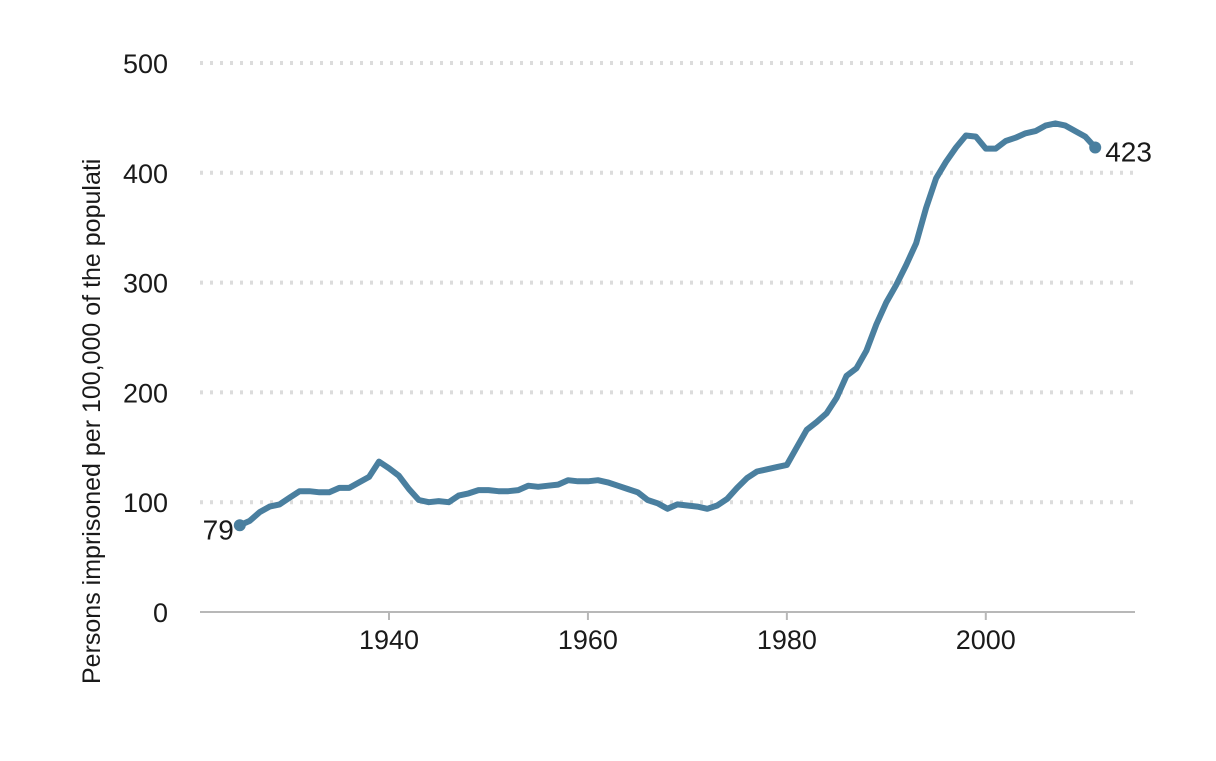  Describe the element at coordinates (145, 284) in the screenshot. I see `y-tick-label: 300` at that location.